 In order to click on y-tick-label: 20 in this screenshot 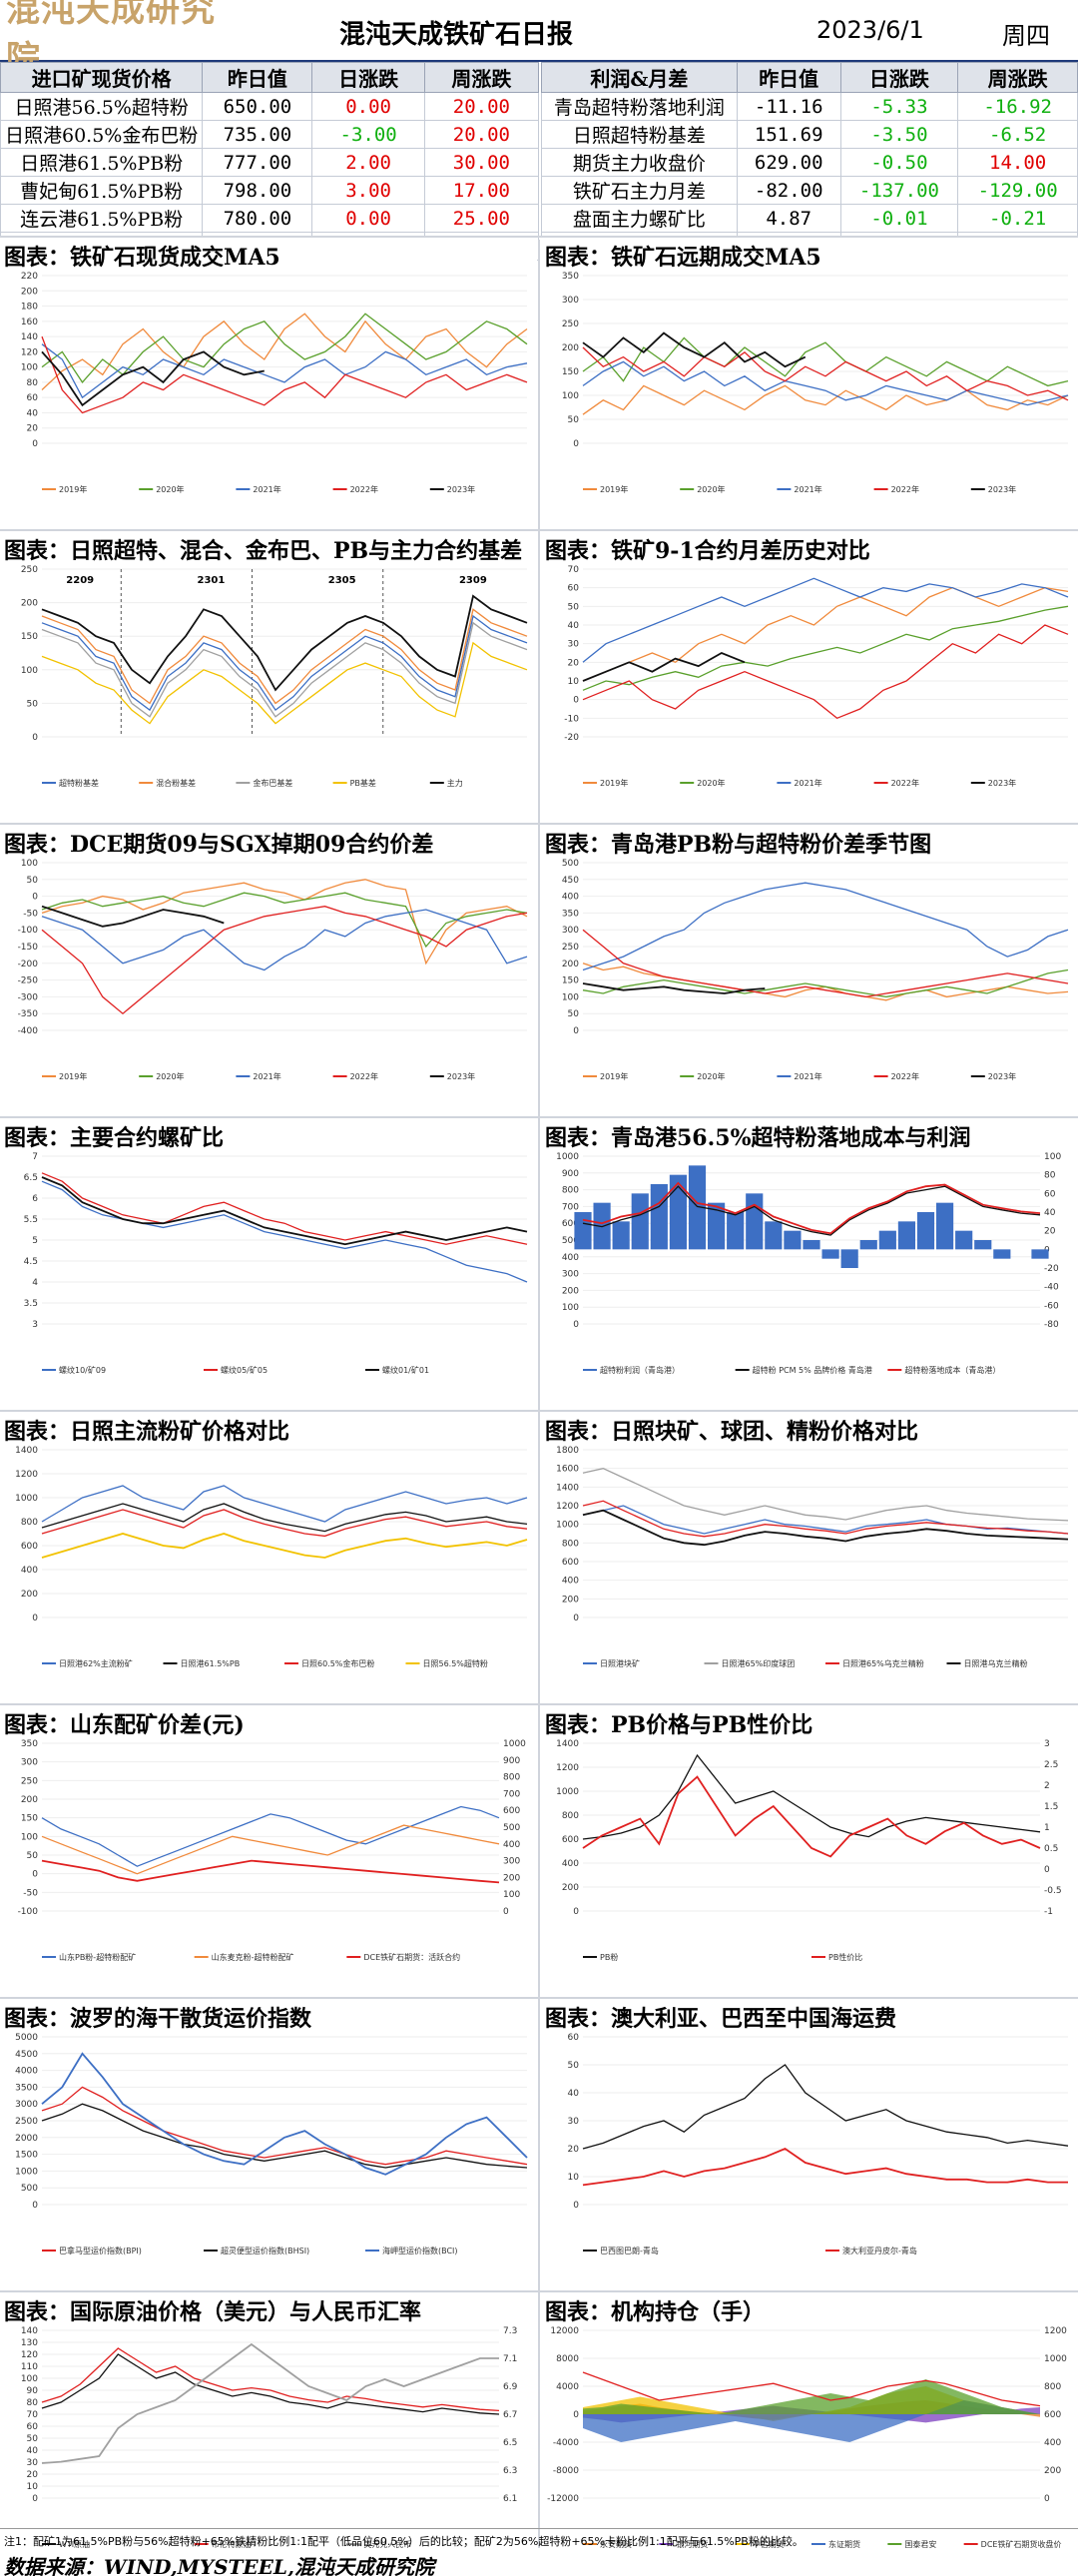, I will do `click(574, 2150)`.